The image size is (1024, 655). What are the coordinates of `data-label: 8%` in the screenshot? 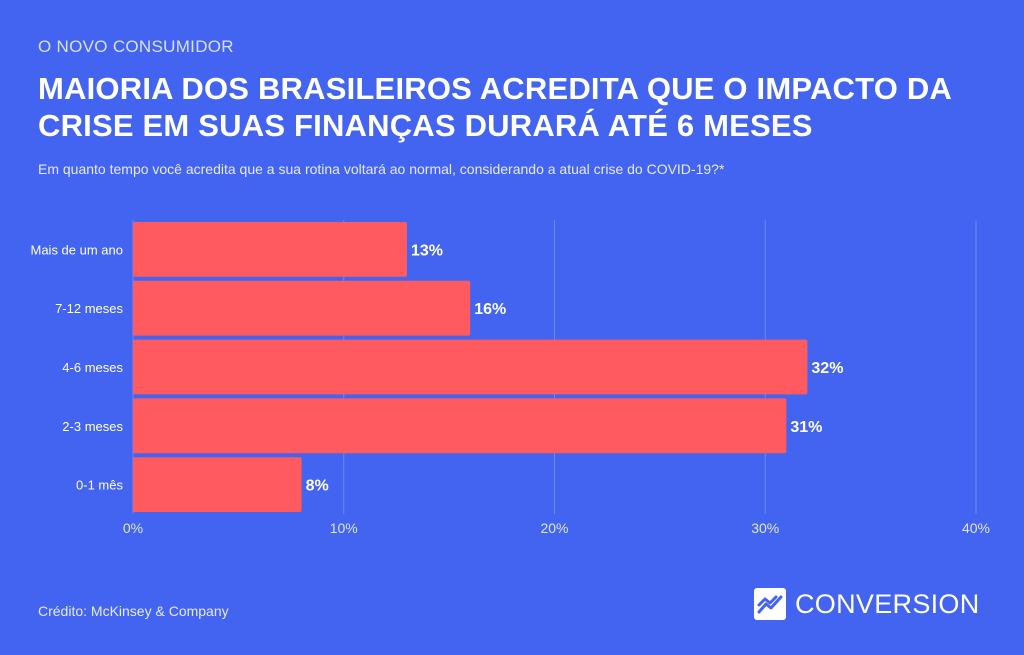 It's located at (317, 486).